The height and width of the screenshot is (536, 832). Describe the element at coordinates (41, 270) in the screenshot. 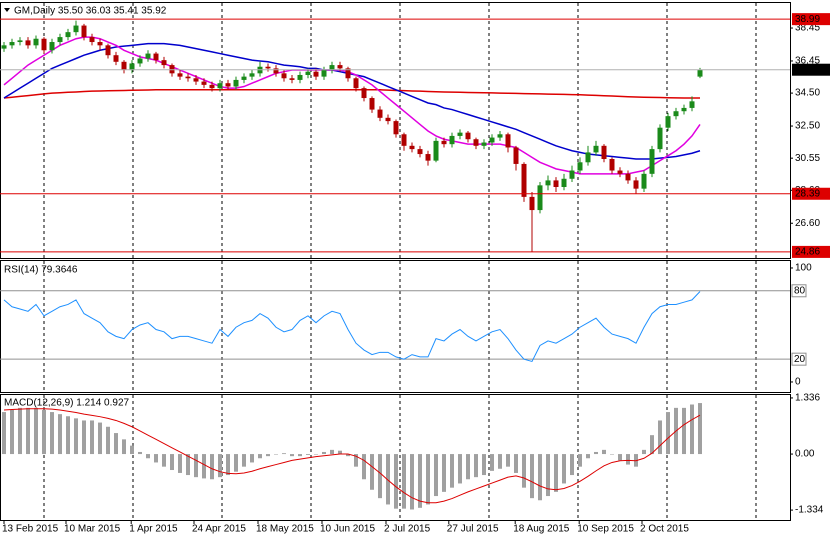

I see `rsi-title: RSI(14) 79.3646` at that location.